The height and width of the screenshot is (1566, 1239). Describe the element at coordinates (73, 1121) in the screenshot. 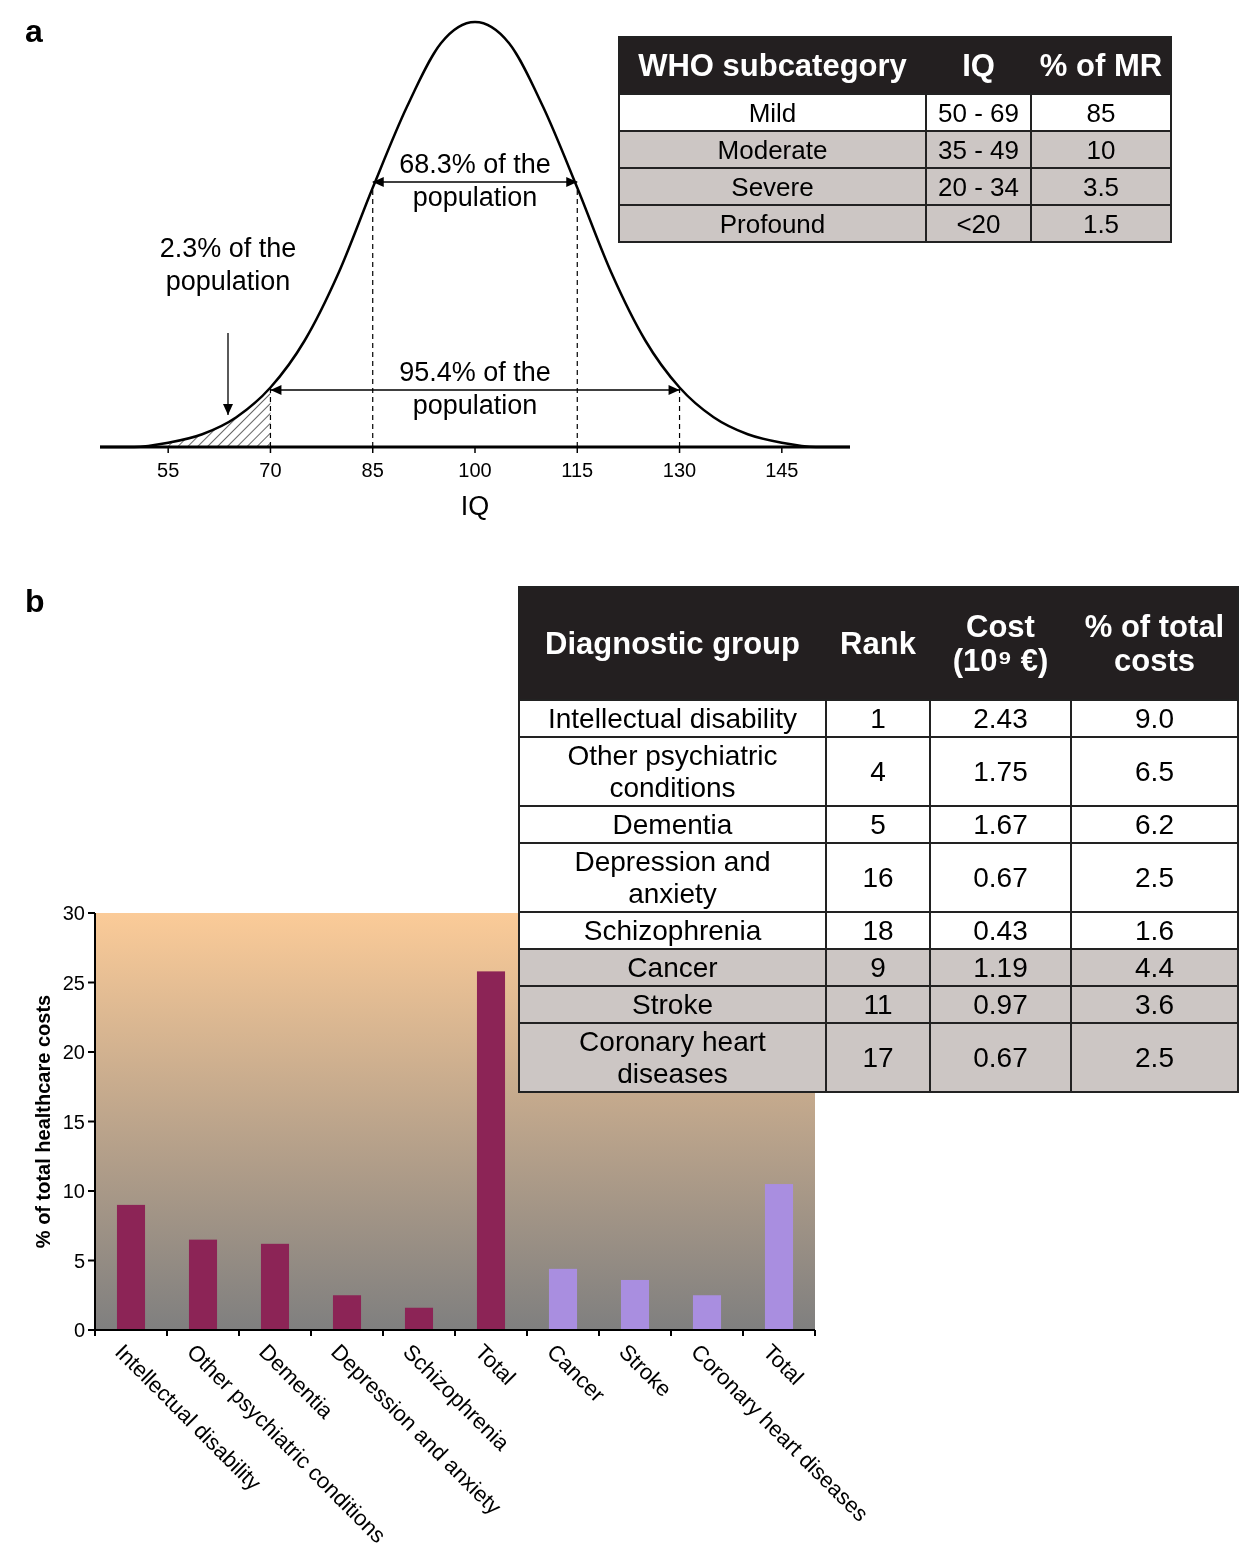

I see `y-tick-label: 15` at that location.